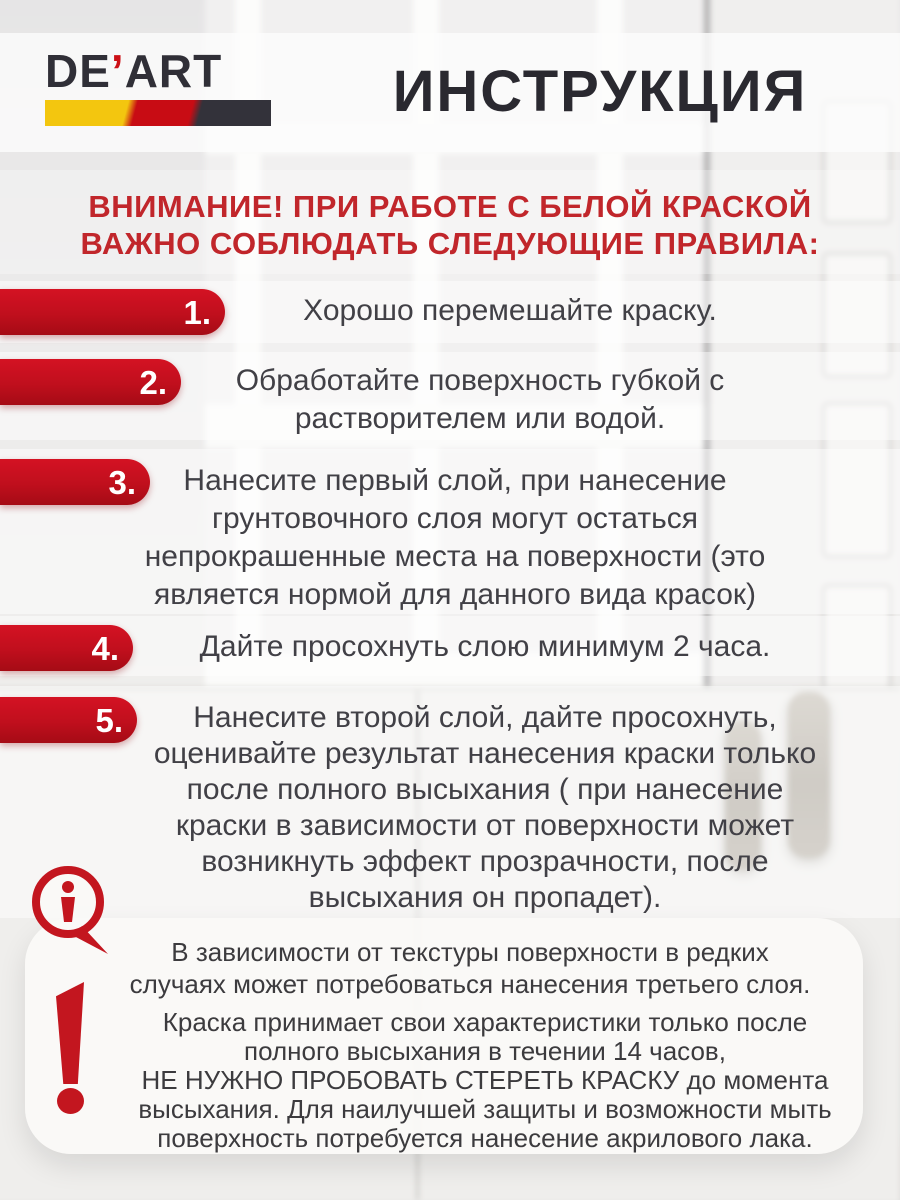 The image size is (900, 1200). Describe the element at coordinates (707, 343) in the screenshot. I see `door-seam` at that location.